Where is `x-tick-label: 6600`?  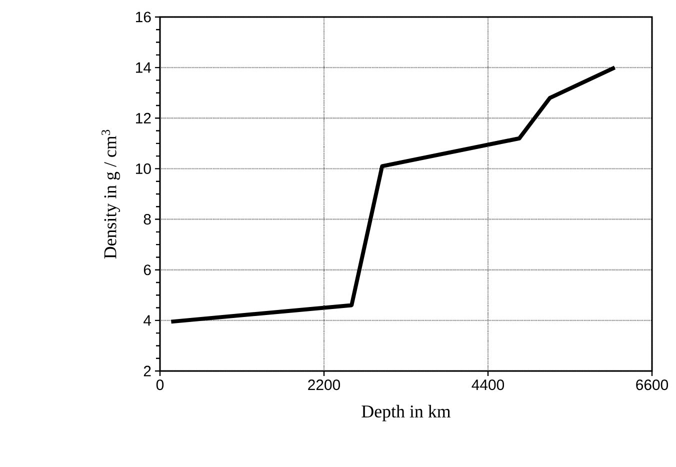 x-tick-label: 6600 is located at coordinates (652, 385).